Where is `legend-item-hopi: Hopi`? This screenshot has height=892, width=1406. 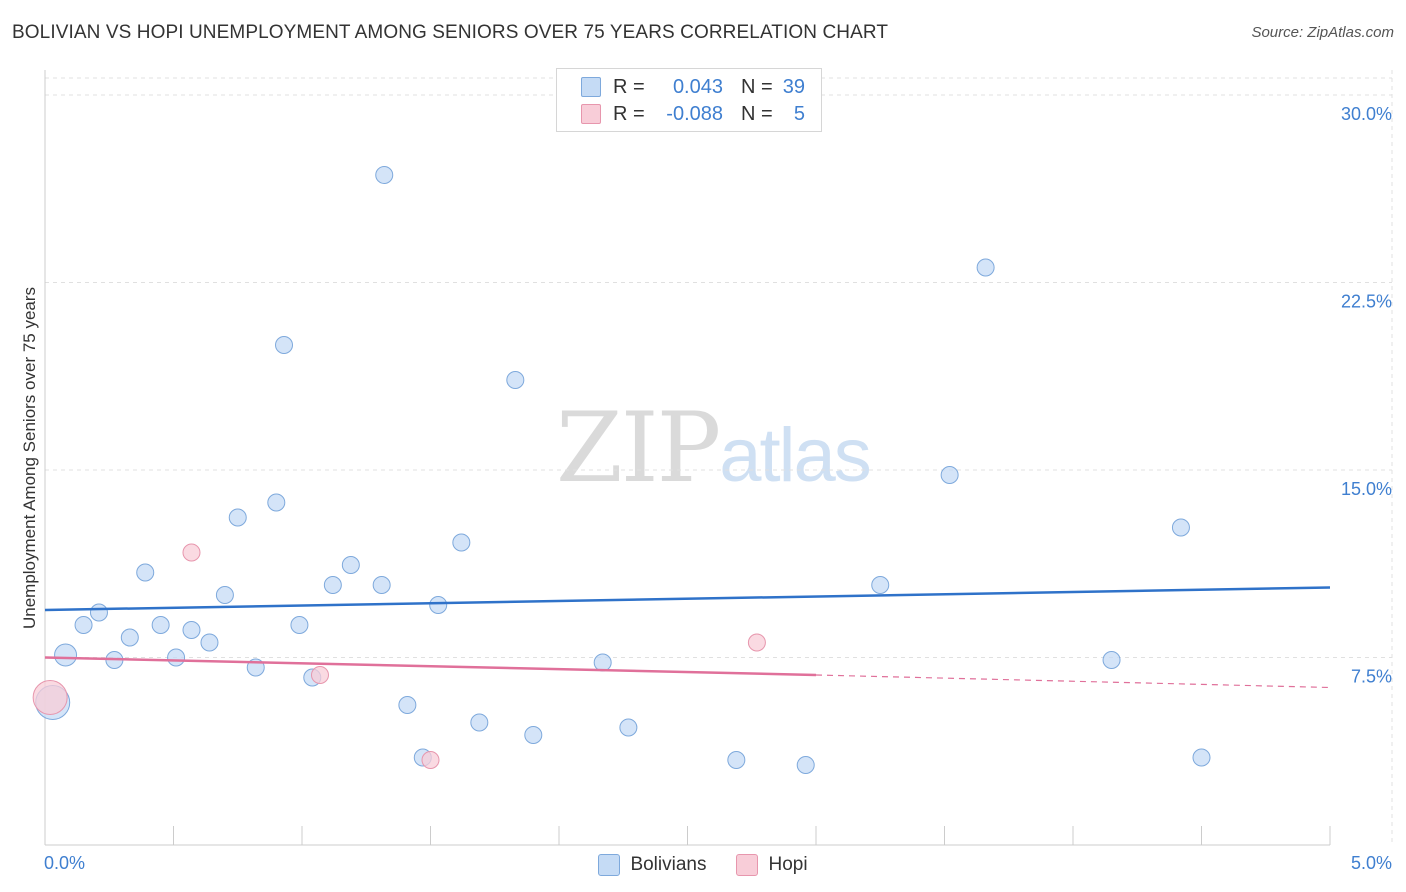 legend-item-hopi: Hopi is located at coordinates (772, 865).